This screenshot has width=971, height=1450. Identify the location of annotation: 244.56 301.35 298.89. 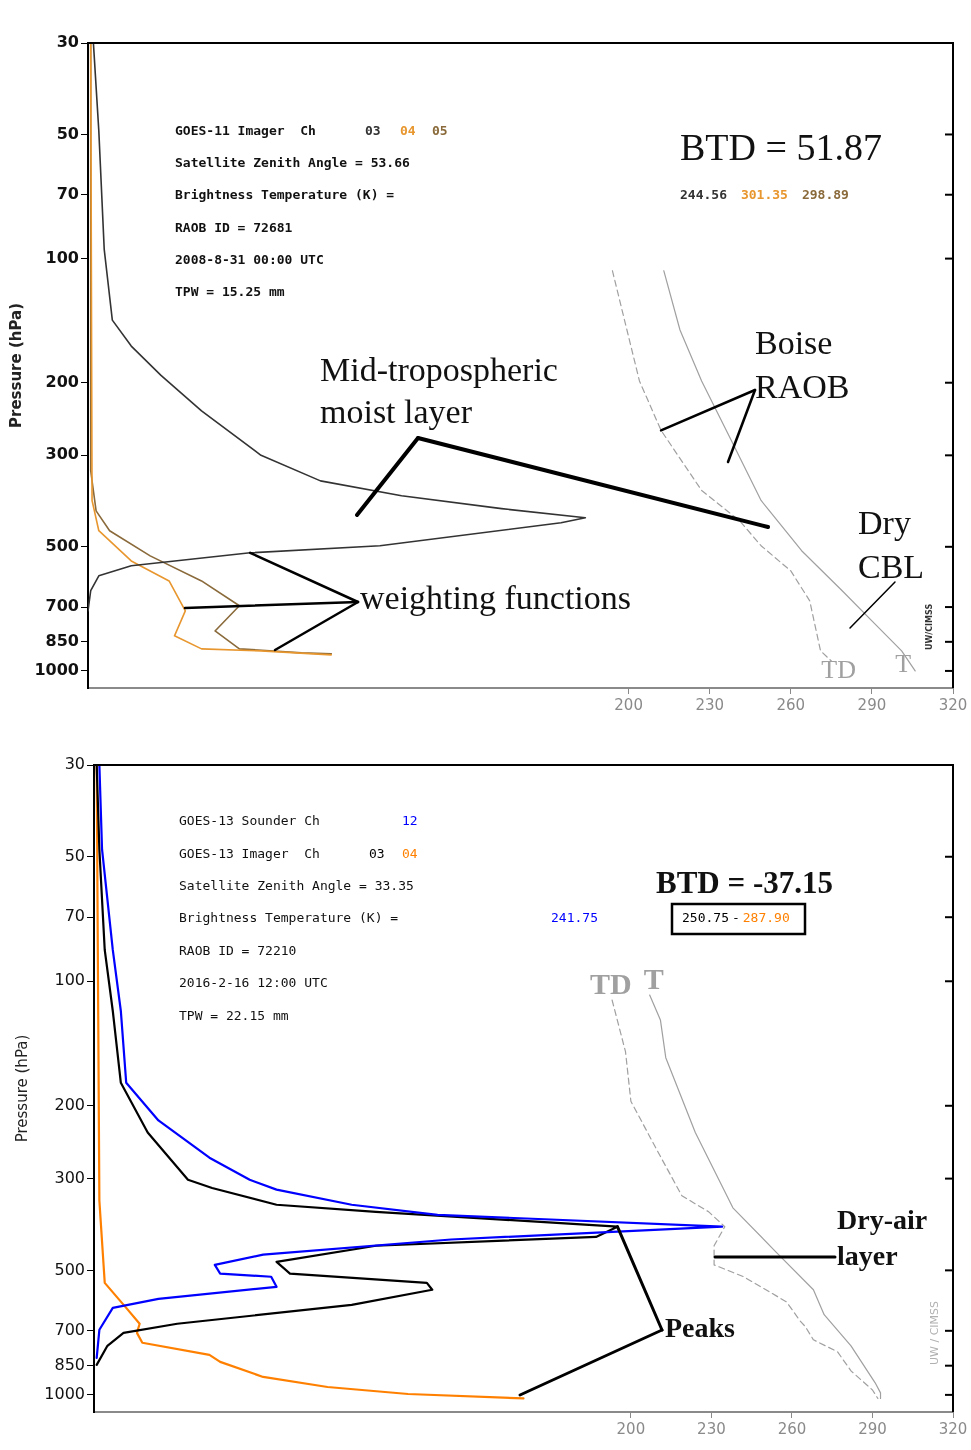
(764, 195).